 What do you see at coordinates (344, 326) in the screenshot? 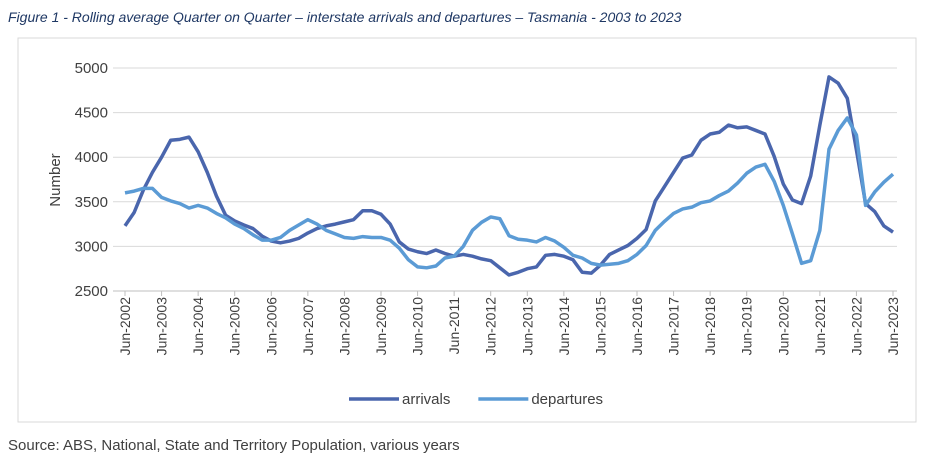
I see `x-tick-label: Jun-2008` at bounding box center [344, 326].